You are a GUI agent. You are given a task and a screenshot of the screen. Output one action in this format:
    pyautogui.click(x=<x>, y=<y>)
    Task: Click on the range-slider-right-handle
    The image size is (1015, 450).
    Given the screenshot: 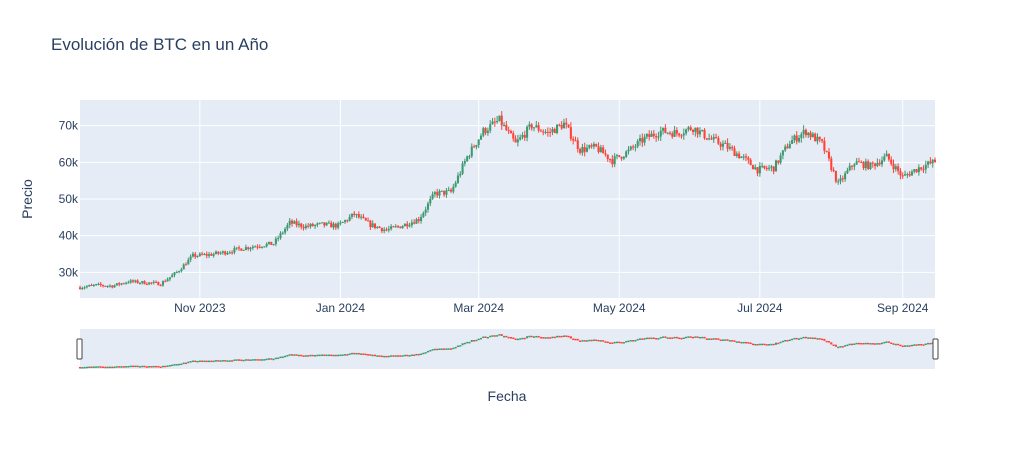 What is the action you would take?
    pyautogui.click(x=935, y=349)
    